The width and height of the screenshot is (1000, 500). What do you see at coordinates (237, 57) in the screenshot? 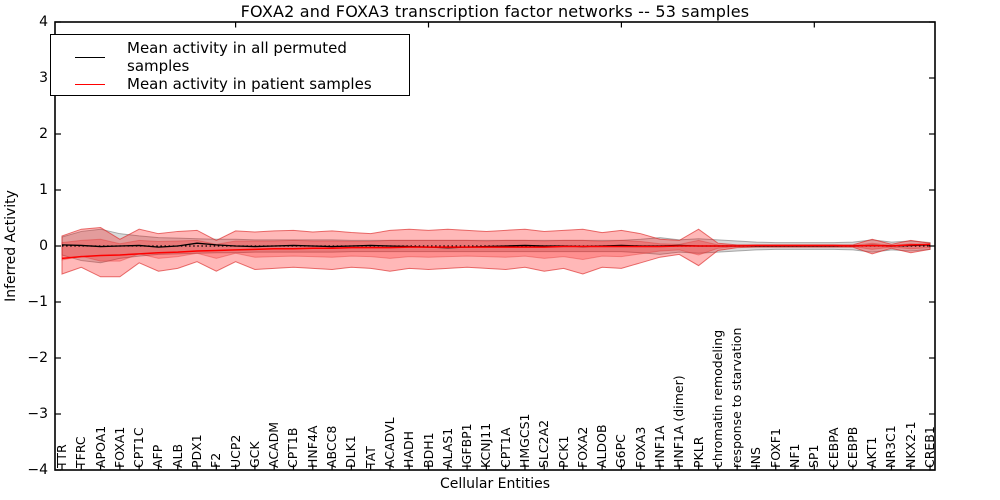
I see `legend-label-permuted: Mean activity in all permuted samples` at bounding box center [237, 57].